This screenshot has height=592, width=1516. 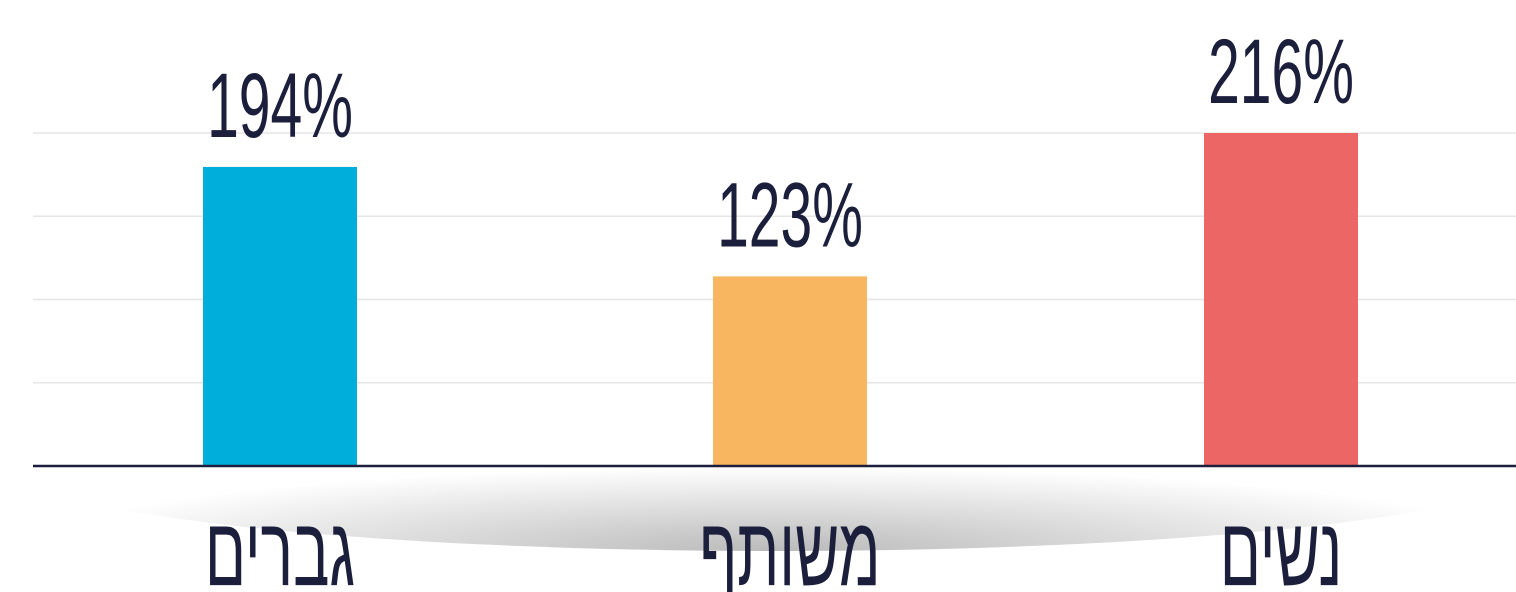 I want to click on value-label: 216%, so click(x=1281, y=72).